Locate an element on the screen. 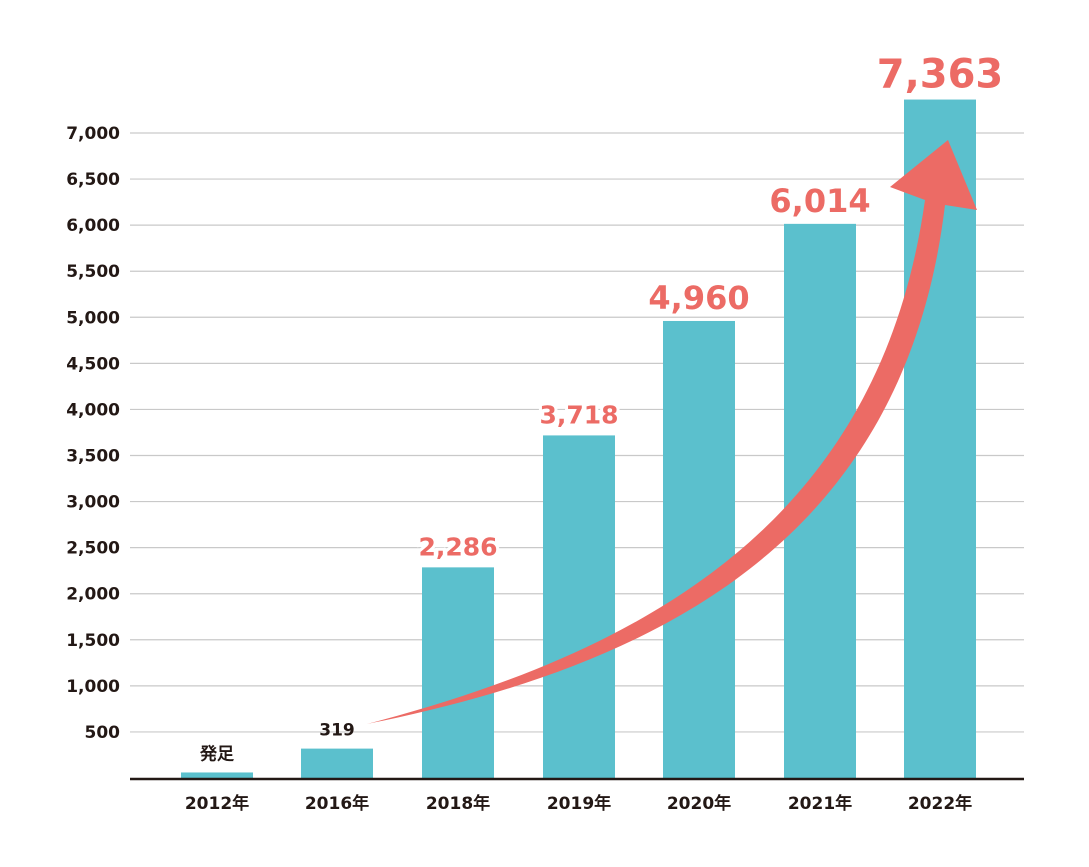  x-tick-label: 2019年 is located at coordinates (579, 803).